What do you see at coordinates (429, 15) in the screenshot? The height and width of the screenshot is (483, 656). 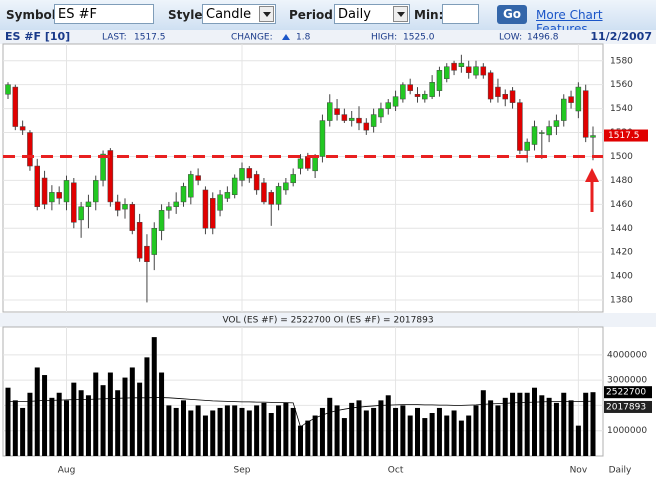 I see `min-label: Min:` at bounding box center [429, 15].